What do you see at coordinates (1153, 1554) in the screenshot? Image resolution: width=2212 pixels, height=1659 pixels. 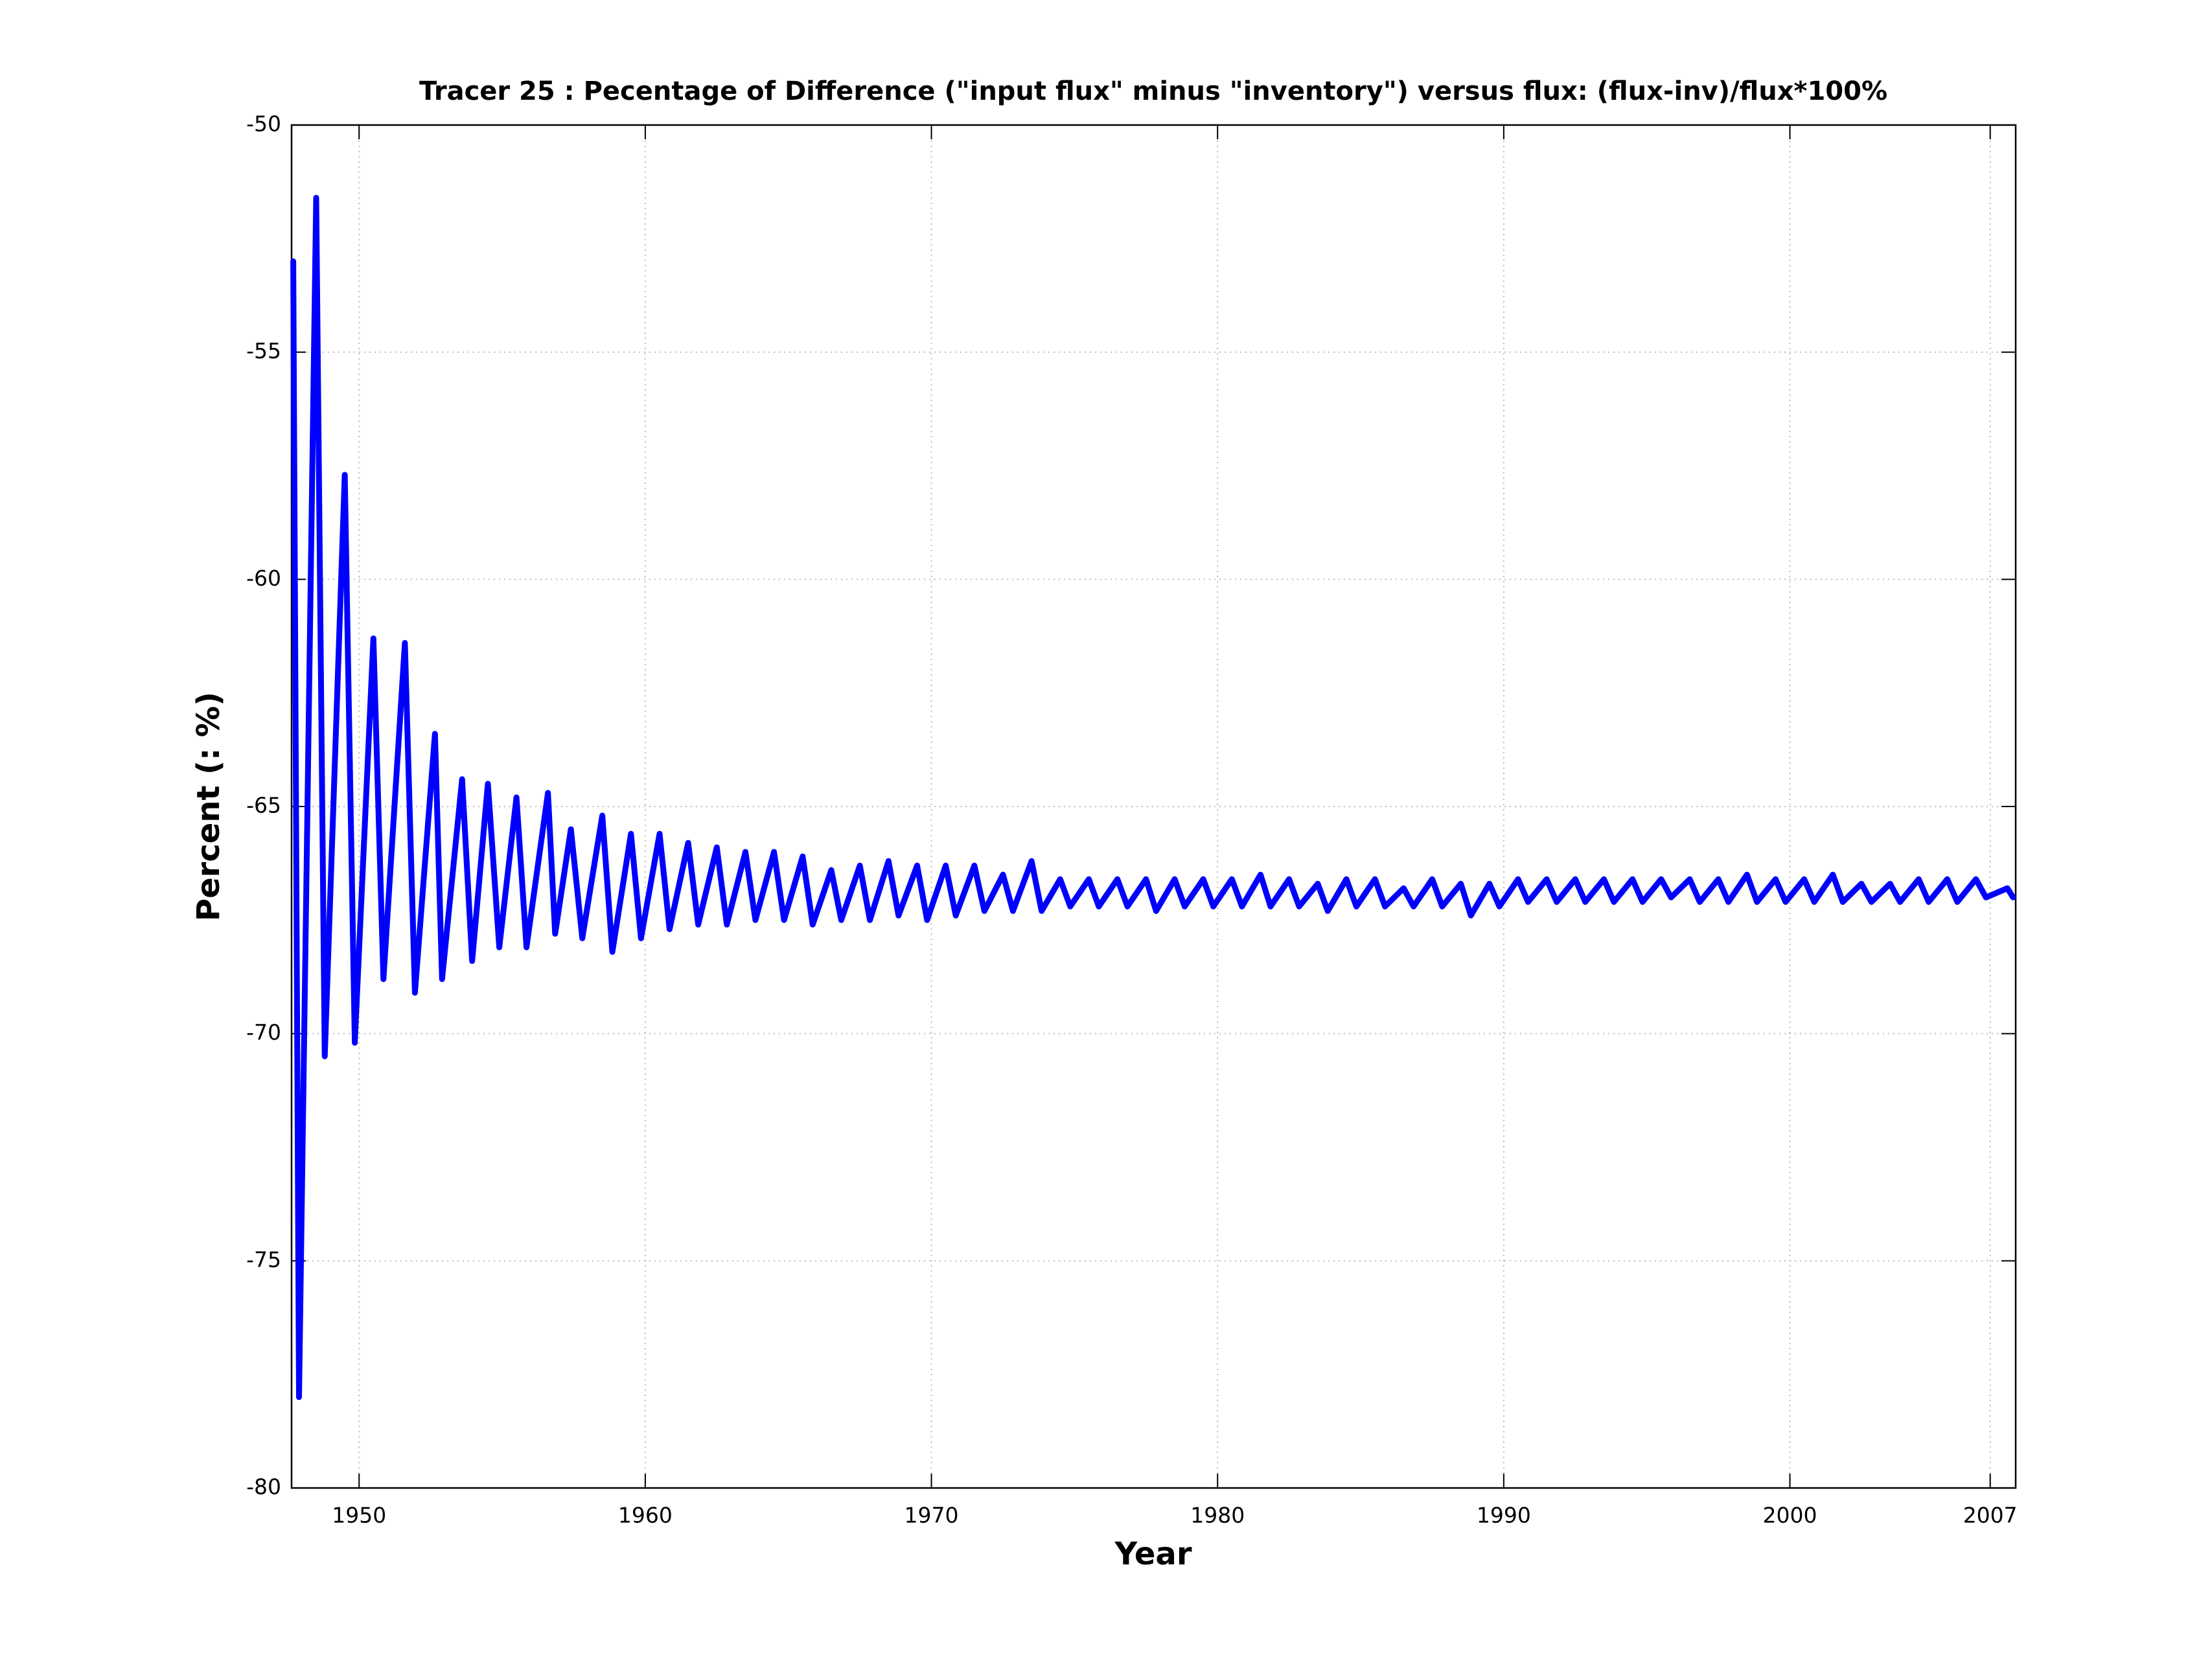 I see `x-axis-label: Year` at bounding box center [1153, 1554].